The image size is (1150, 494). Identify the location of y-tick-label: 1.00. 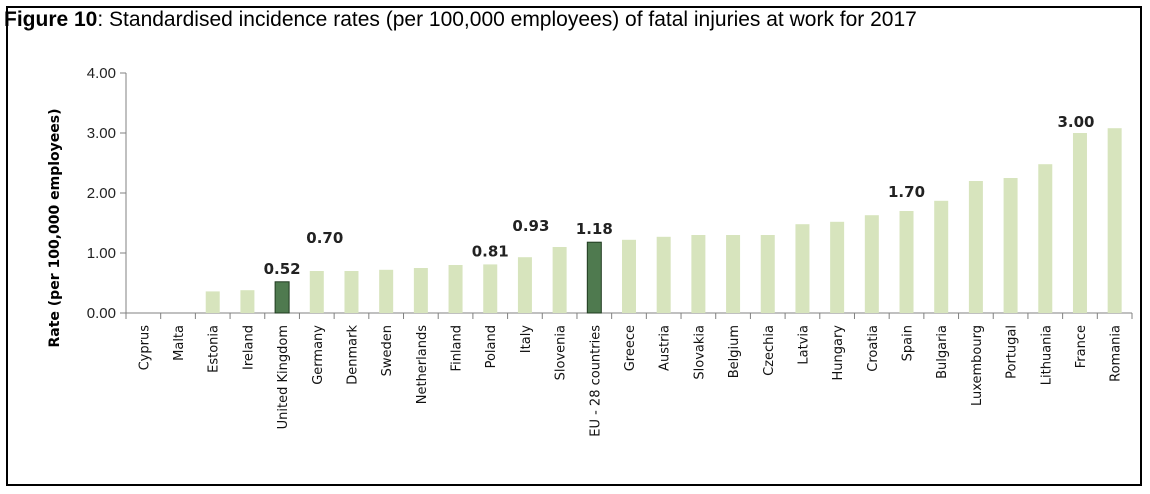
(101, 253).